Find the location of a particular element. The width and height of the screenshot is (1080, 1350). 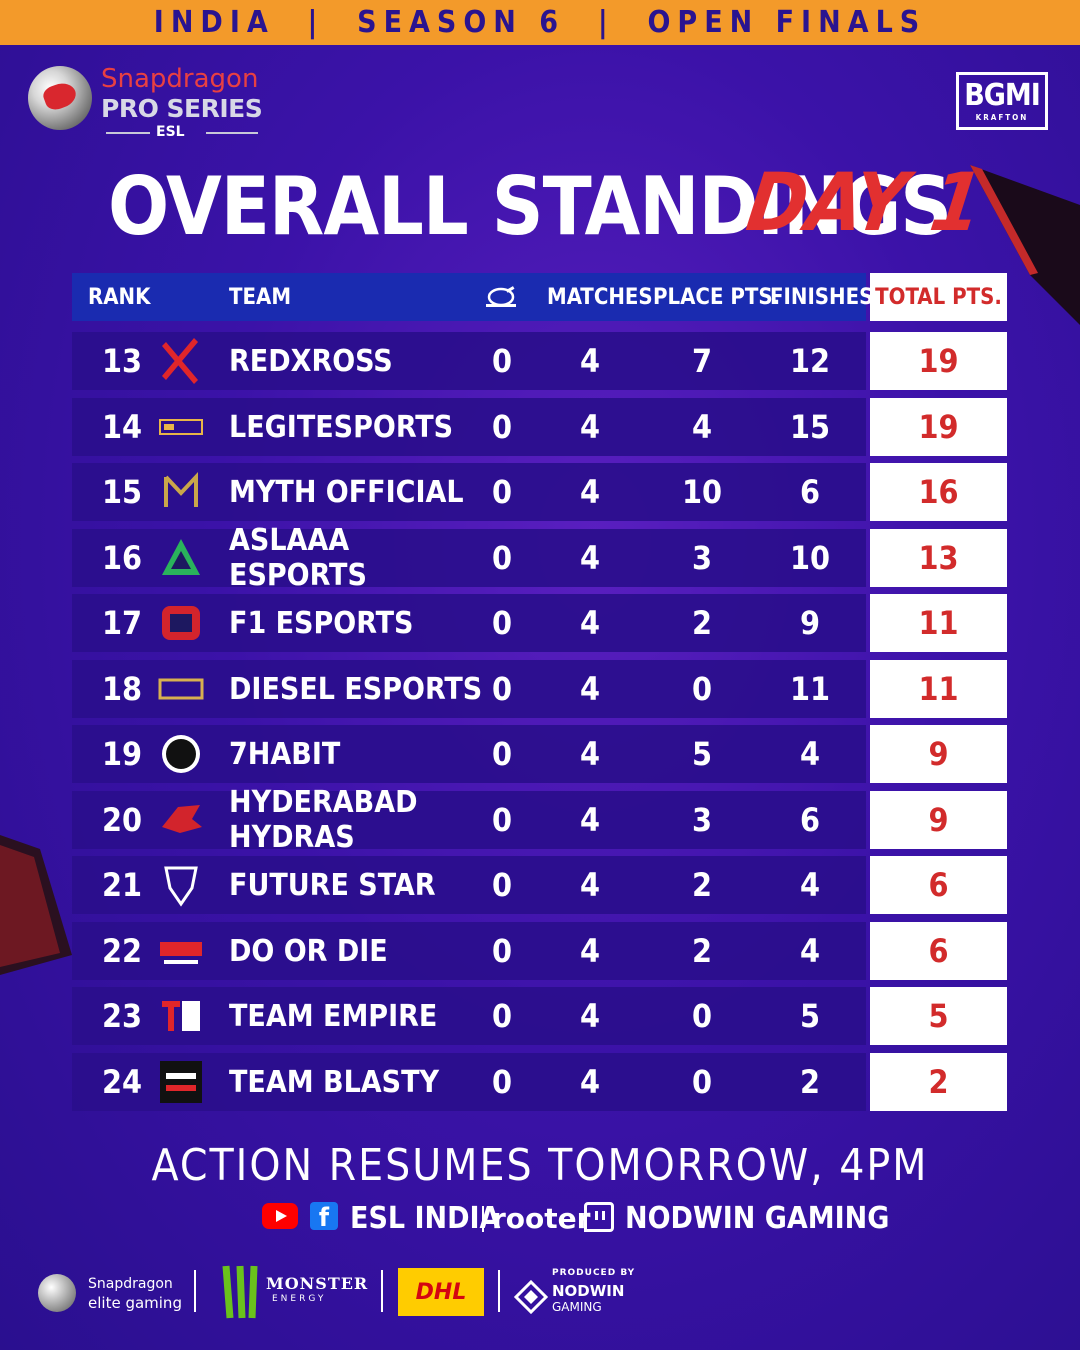

finishes-cell: 4 is located at coordinates (810, 951).